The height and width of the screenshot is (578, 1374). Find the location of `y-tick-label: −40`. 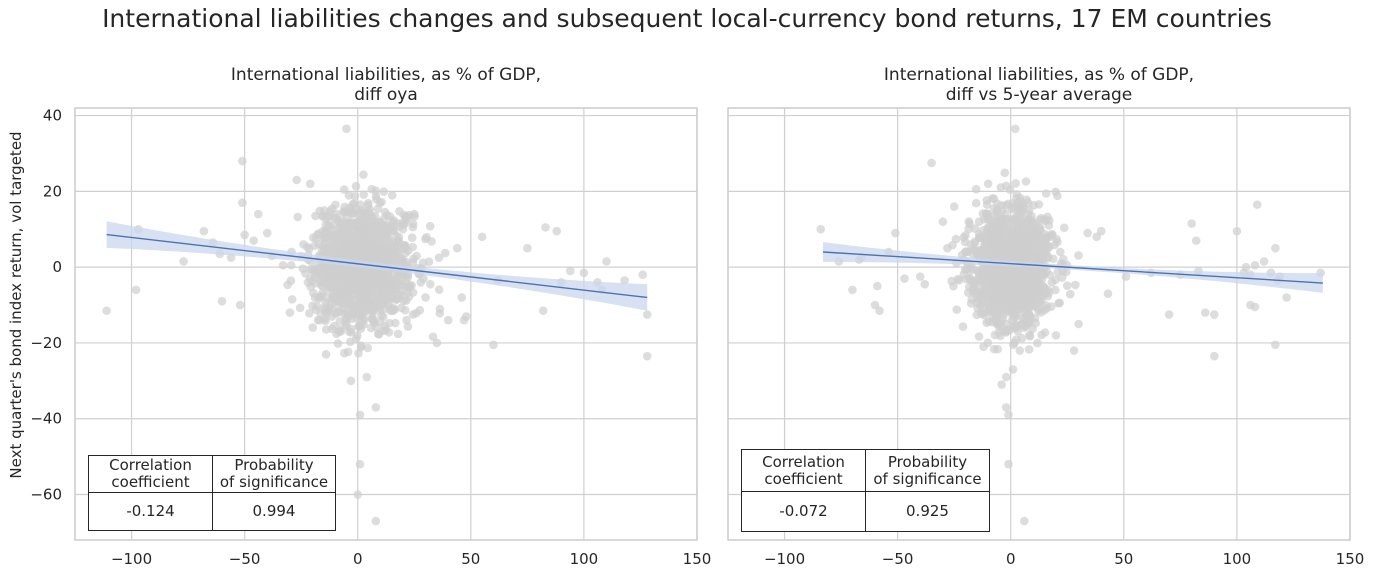

y-tick-label: −40 is located at coordinates (46, 419).